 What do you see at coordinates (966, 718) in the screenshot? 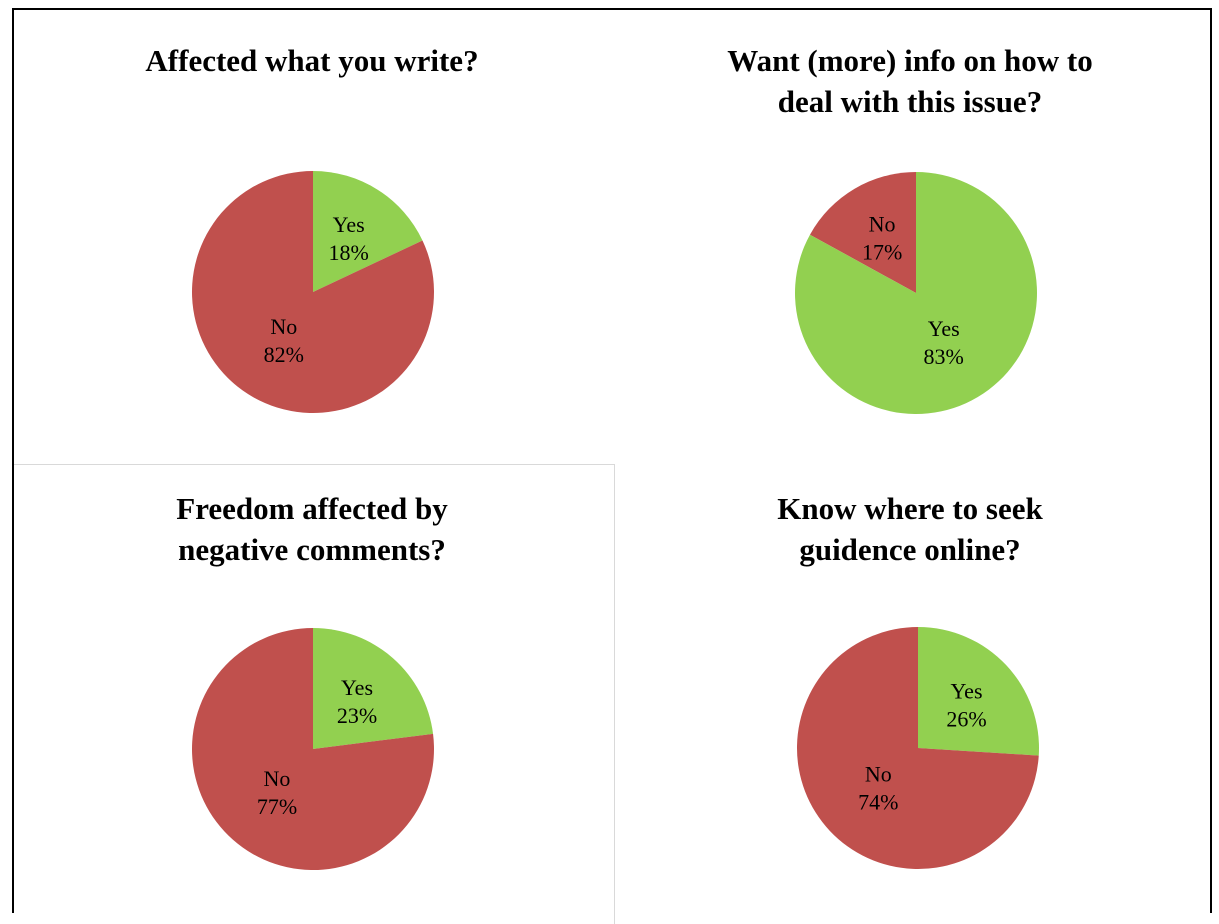
I see `slice-percent-label: 26%` at bounding box center [966, 718].